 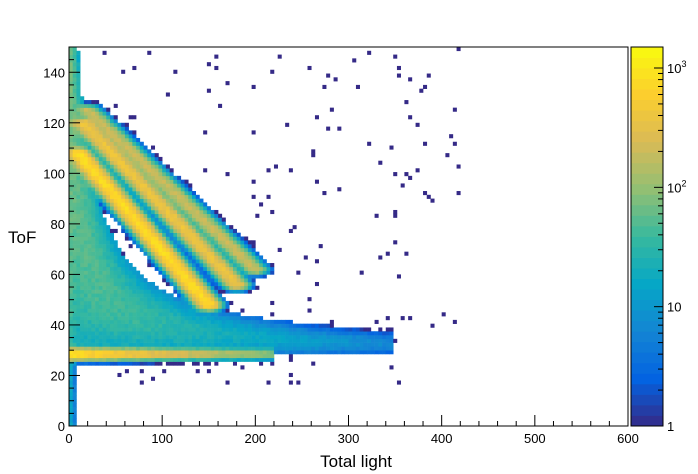 What do you see at coordinates (647, 274) in the screenshot?
I see `colorbar-band` at bounding box center [647, 274].